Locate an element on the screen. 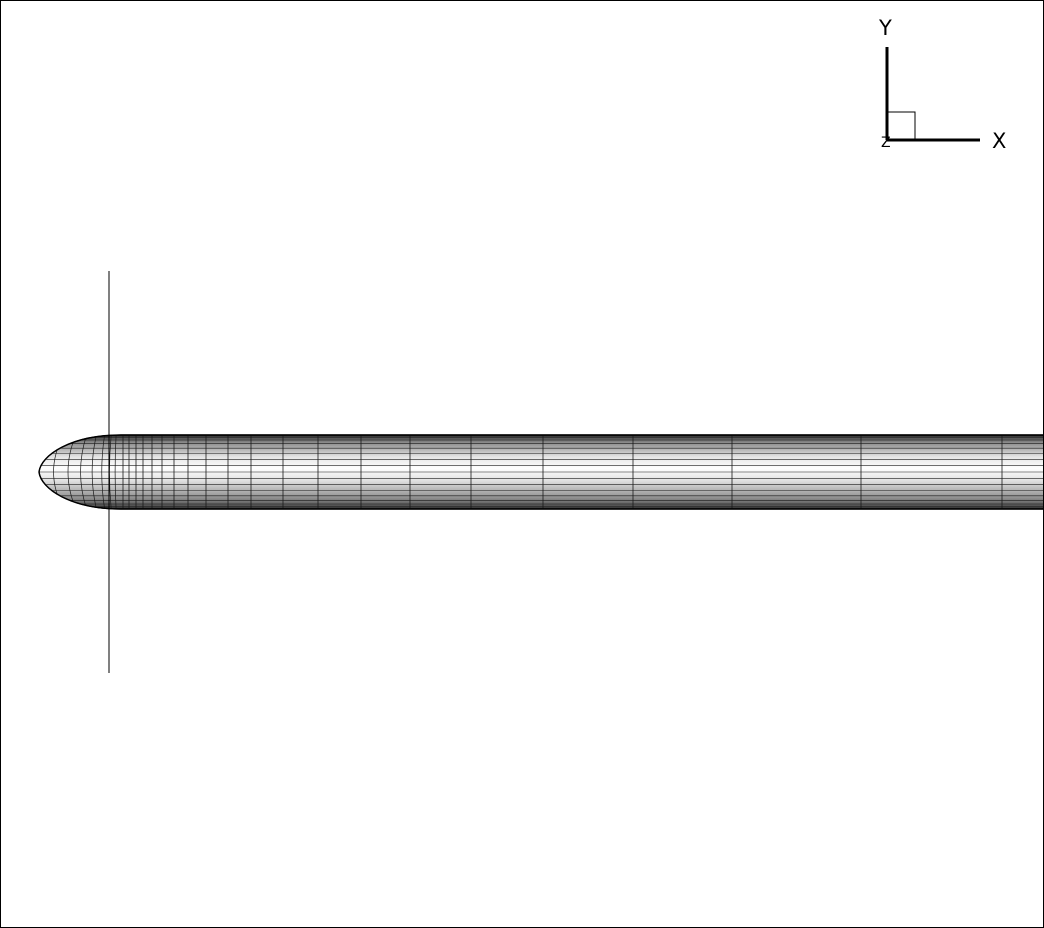  z-axis-label: Z is located at coordinates (886, 143).